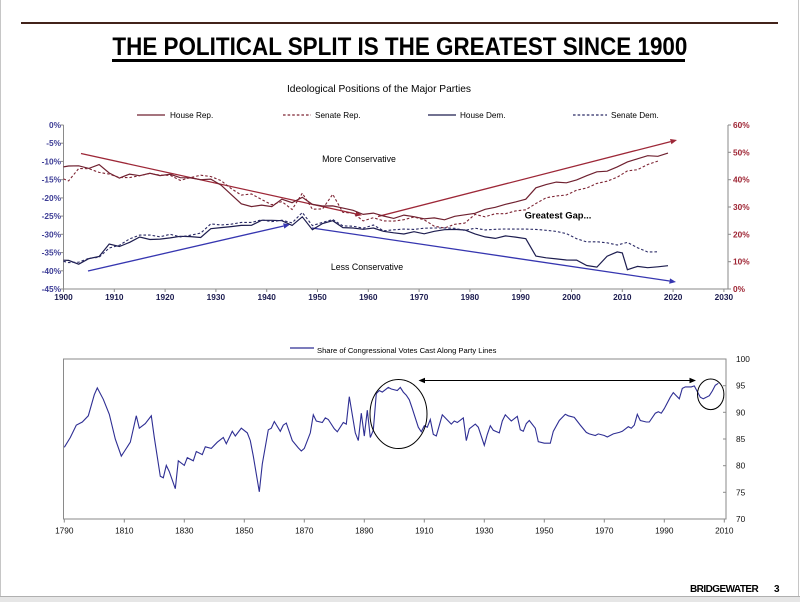 The image size is (800, 602). I want to click on svg-text: 1940, so click(266, 297).